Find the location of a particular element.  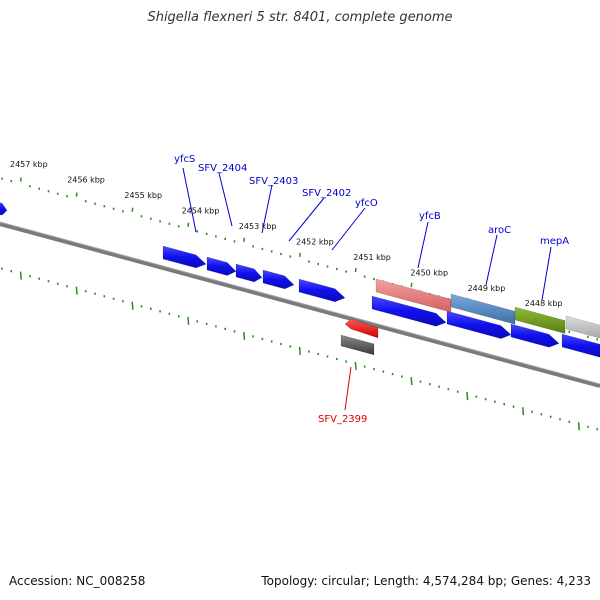

gene-label-yfcS: yfcS is located at coordinates (184, 159).